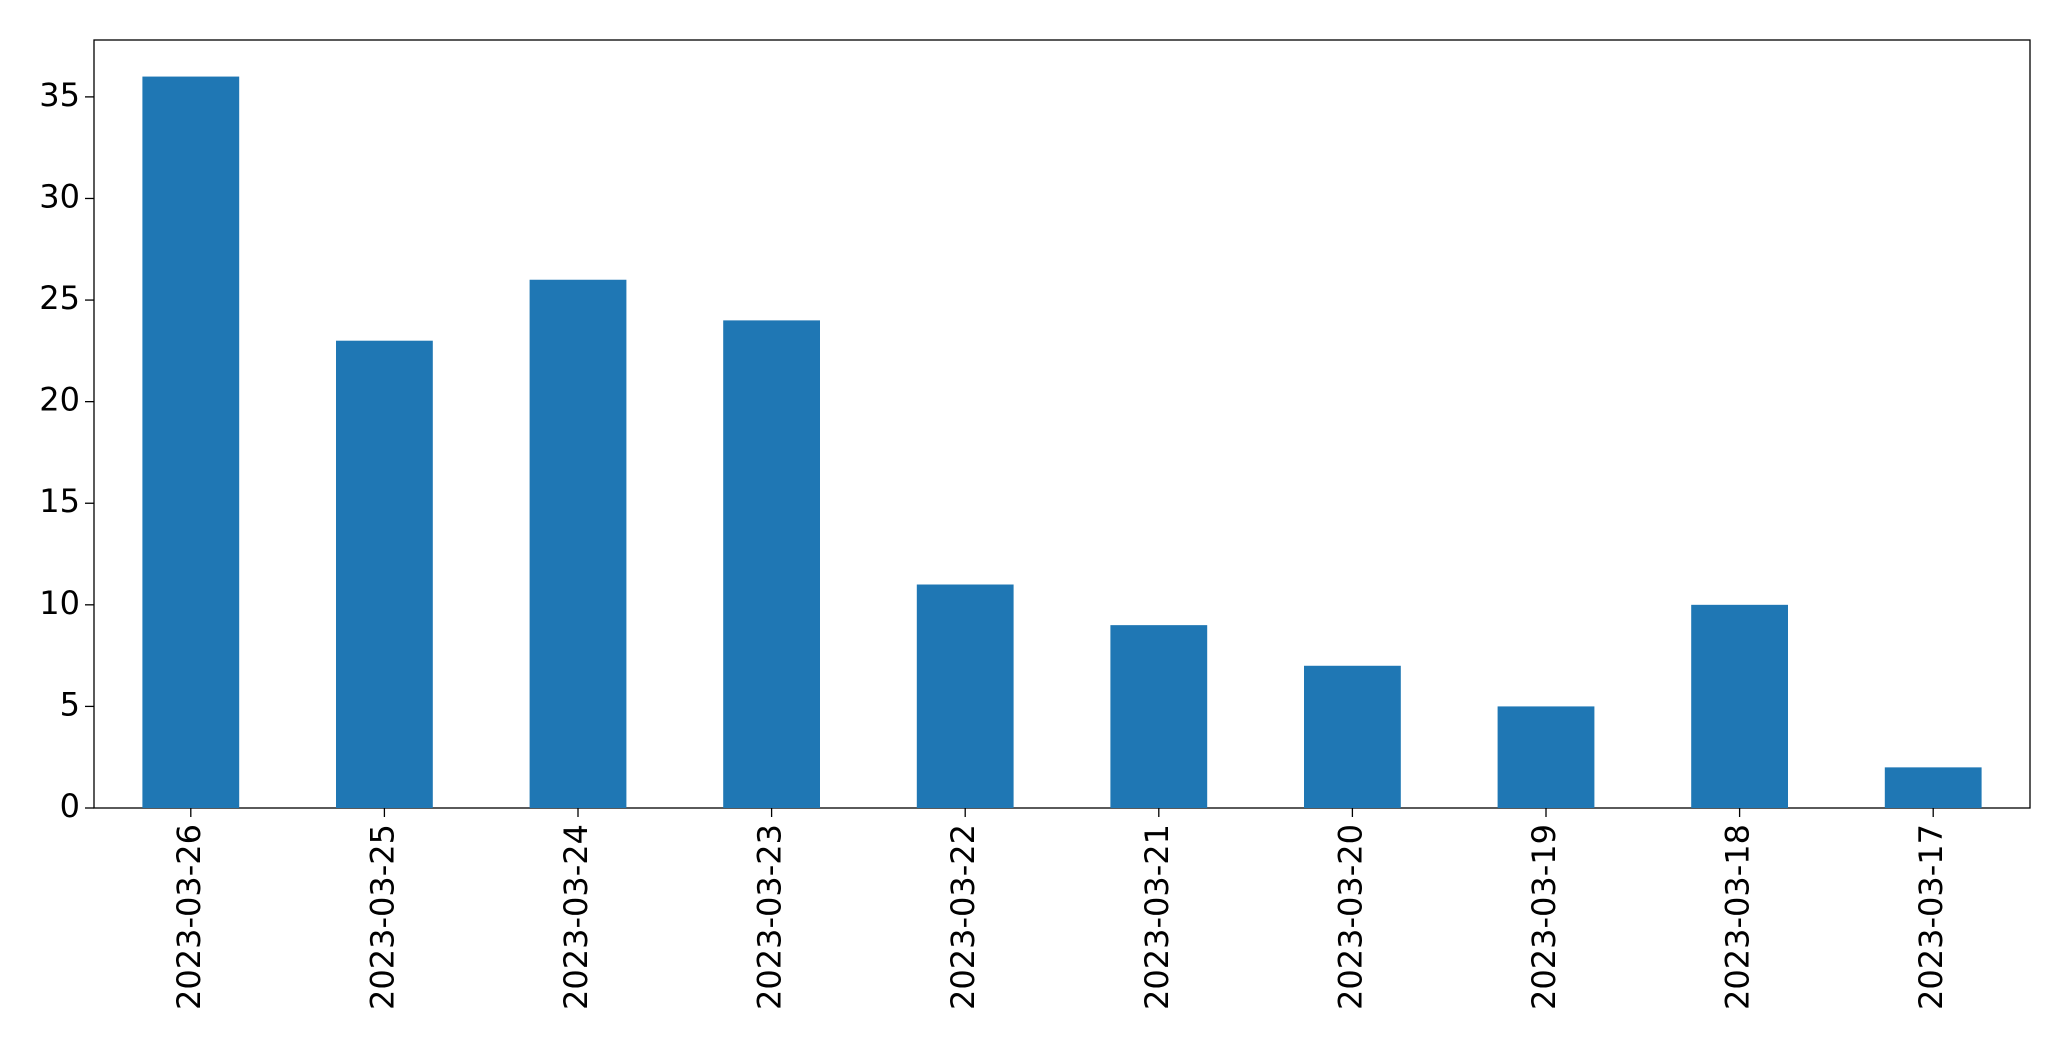  What do you see at coordinates (59, 501) in the screenshot?
I see `y-tick-label: 15` at bounding box center [59, 501].